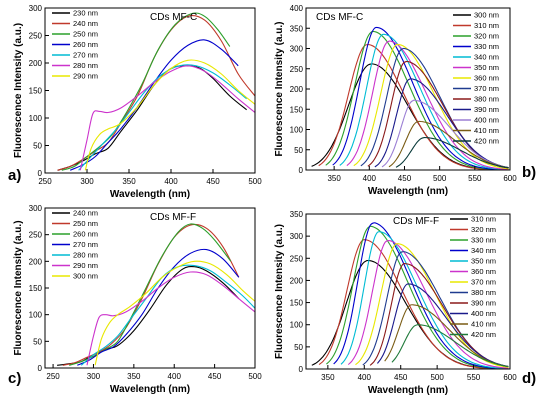 The width and height of the screenshot is (550, 402). What do you see at coordinates (85, 65) in the screenshot?
I see `legend-entry-label: 280 nm` at bounding box center [85, 65].